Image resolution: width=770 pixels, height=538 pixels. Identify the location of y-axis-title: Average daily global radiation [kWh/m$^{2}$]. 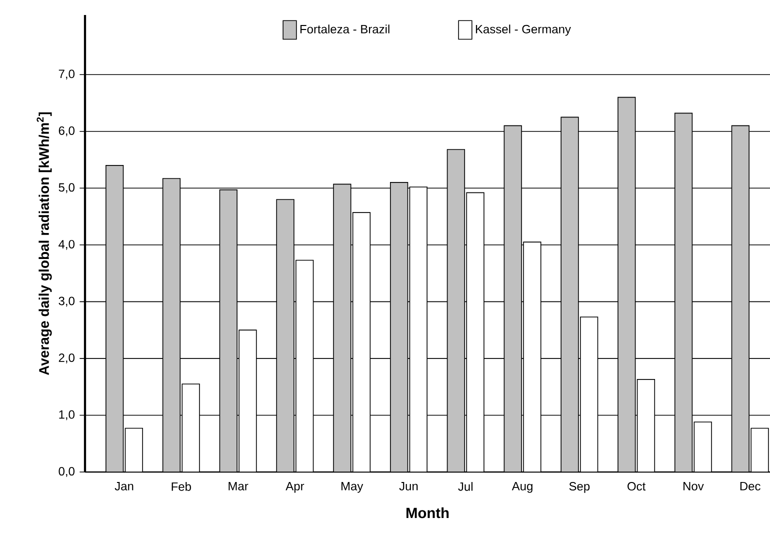
(44, 244).